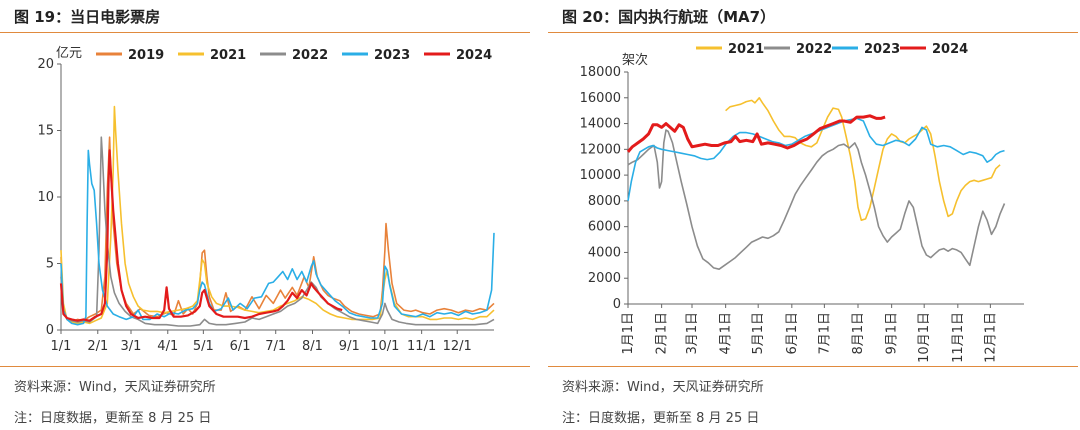 Image resolution: width=1080 pixels, height=430 pixels. What do you see at coordinates (50, 330) in the screenshot?
I see `left-y-tick-label: 0` at bounding box center [50, 330].